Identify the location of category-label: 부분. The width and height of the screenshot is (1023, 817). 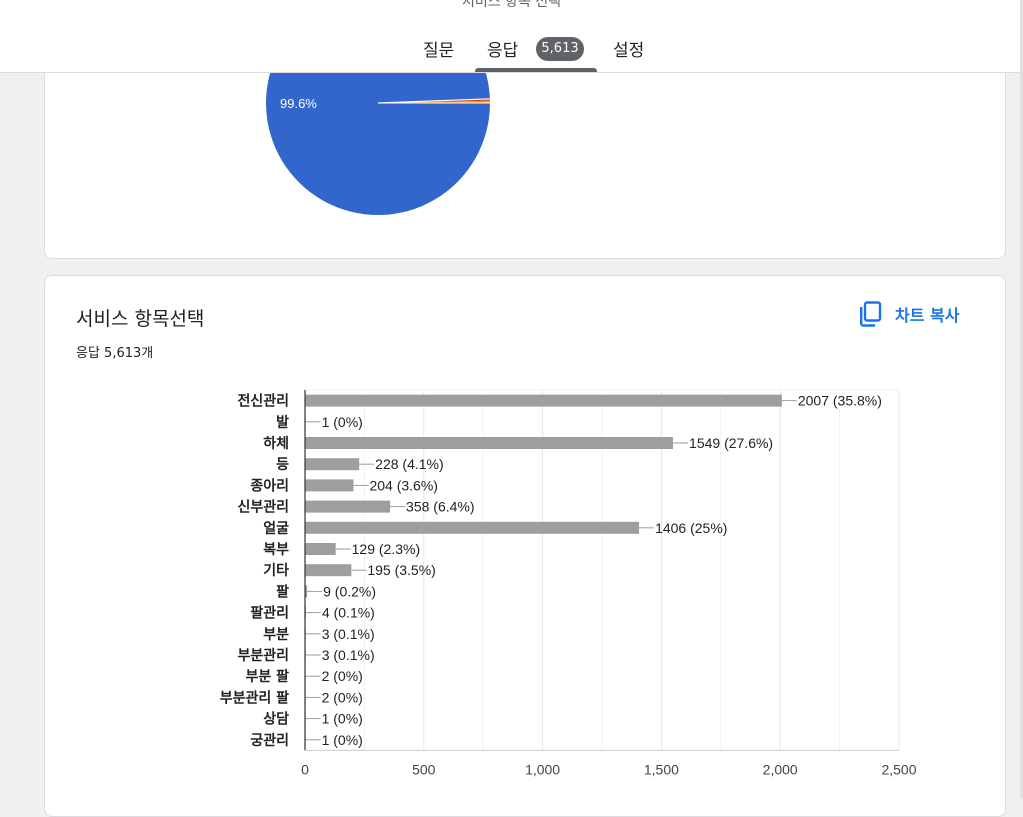
(276, 635).